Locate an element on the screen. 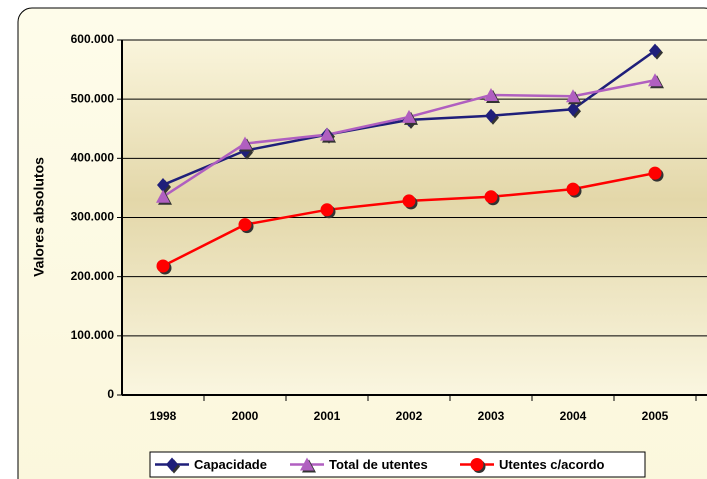 The height and width of the screenshot is (479, 707). legend-label: Capacidade is located at coordinates (230, 464).